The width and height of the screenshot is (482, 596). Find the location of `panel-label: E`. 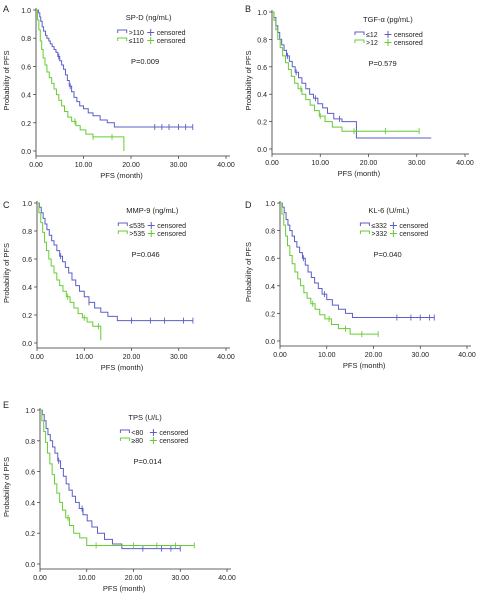

panel-label: E is located at coordinates (6, 405).